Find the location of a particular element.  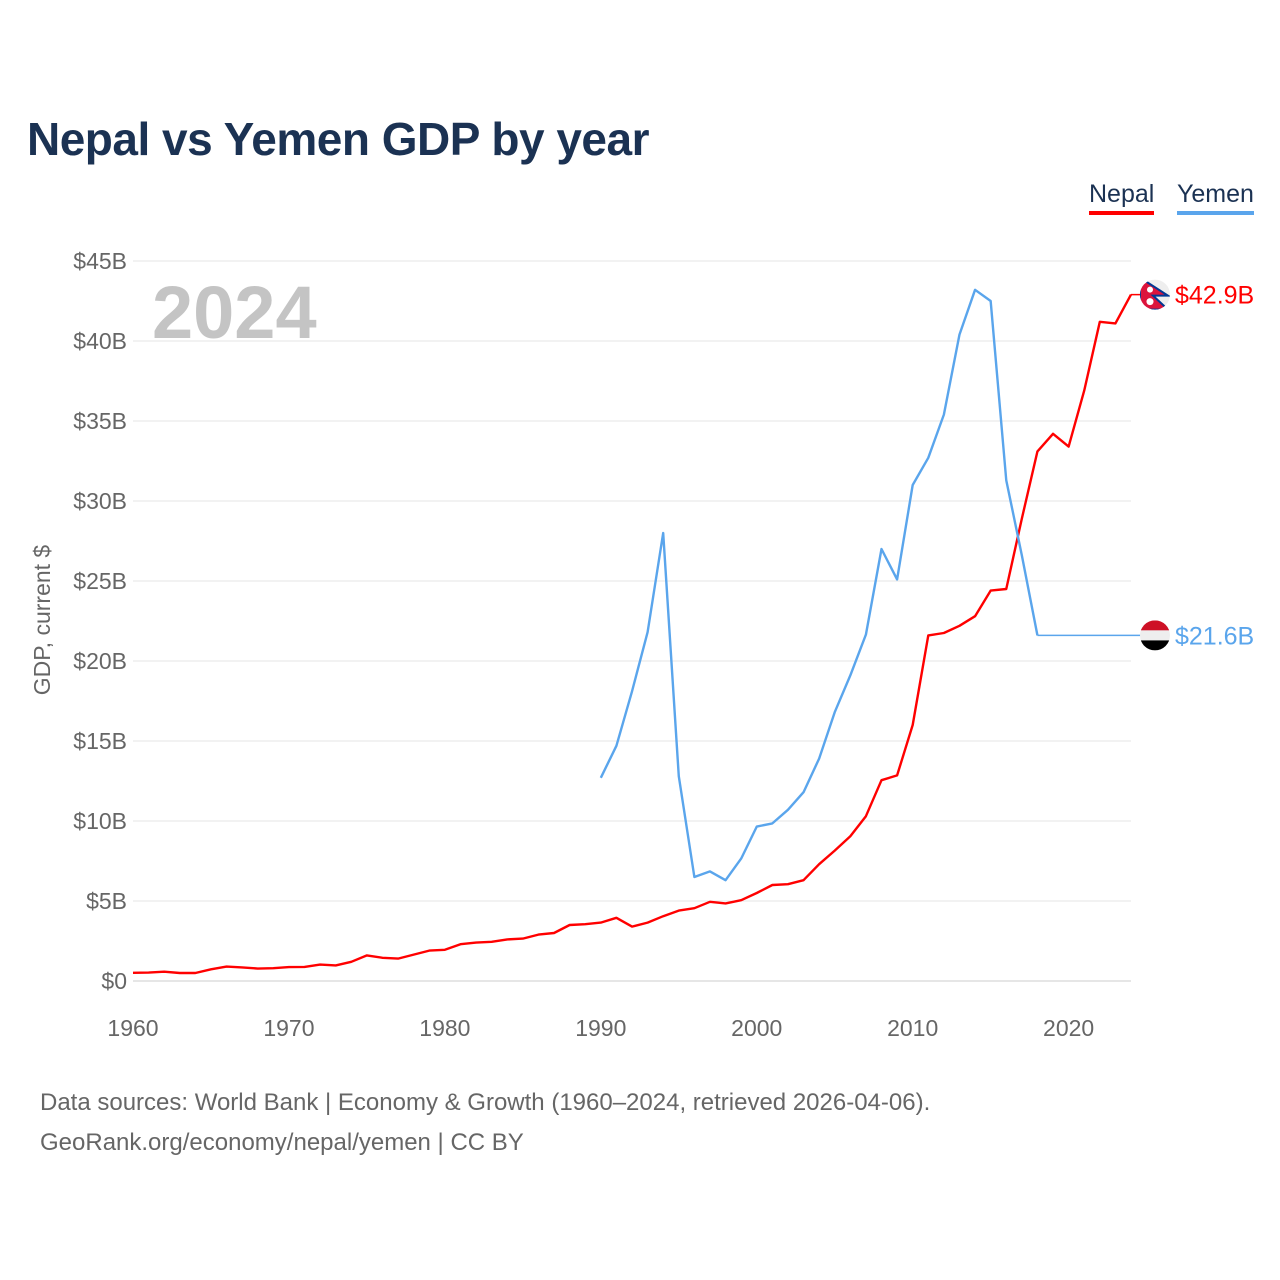

y-tick-label: $5B is located at coordinates (106, 901).